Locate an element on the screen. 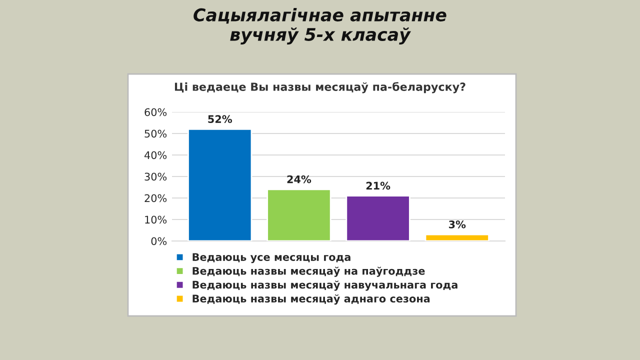  chart-subtitle: Ці ведаеце Вы назвы месяцаў па-беларуску? is located at coordinates (320, 88).